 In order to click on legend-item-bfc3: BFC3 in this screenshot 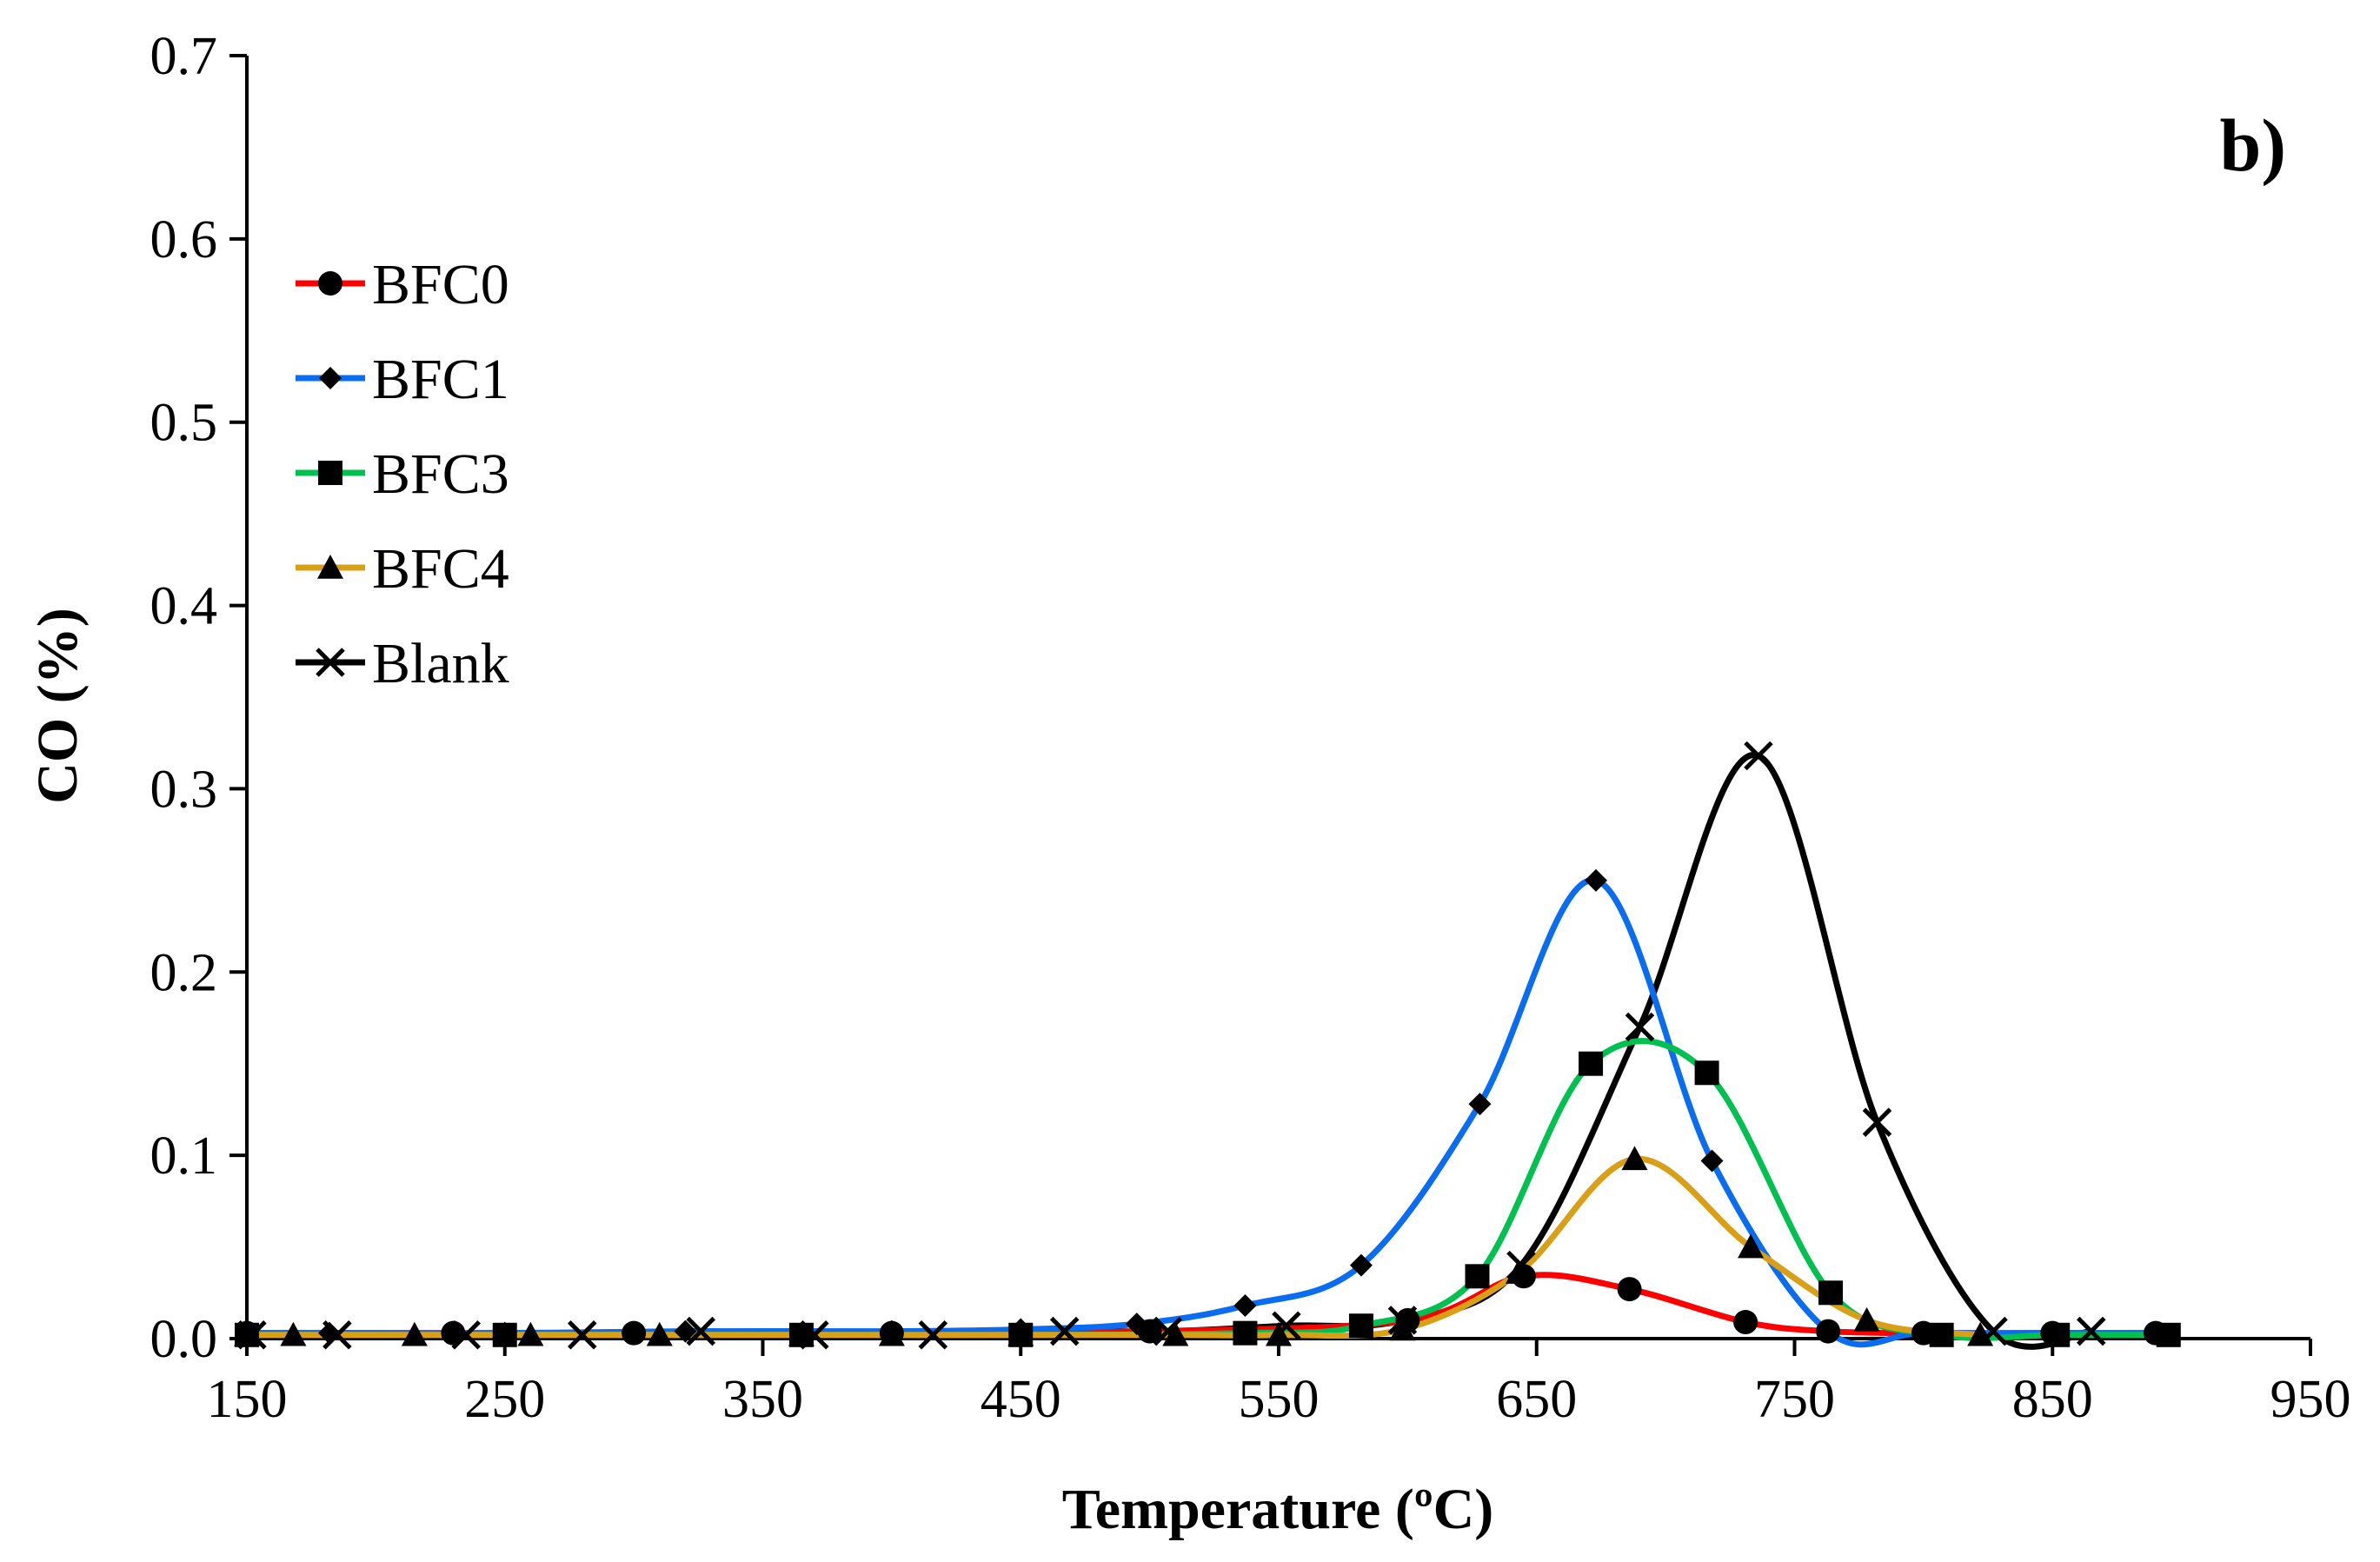, I will do `click(402, 474)`.